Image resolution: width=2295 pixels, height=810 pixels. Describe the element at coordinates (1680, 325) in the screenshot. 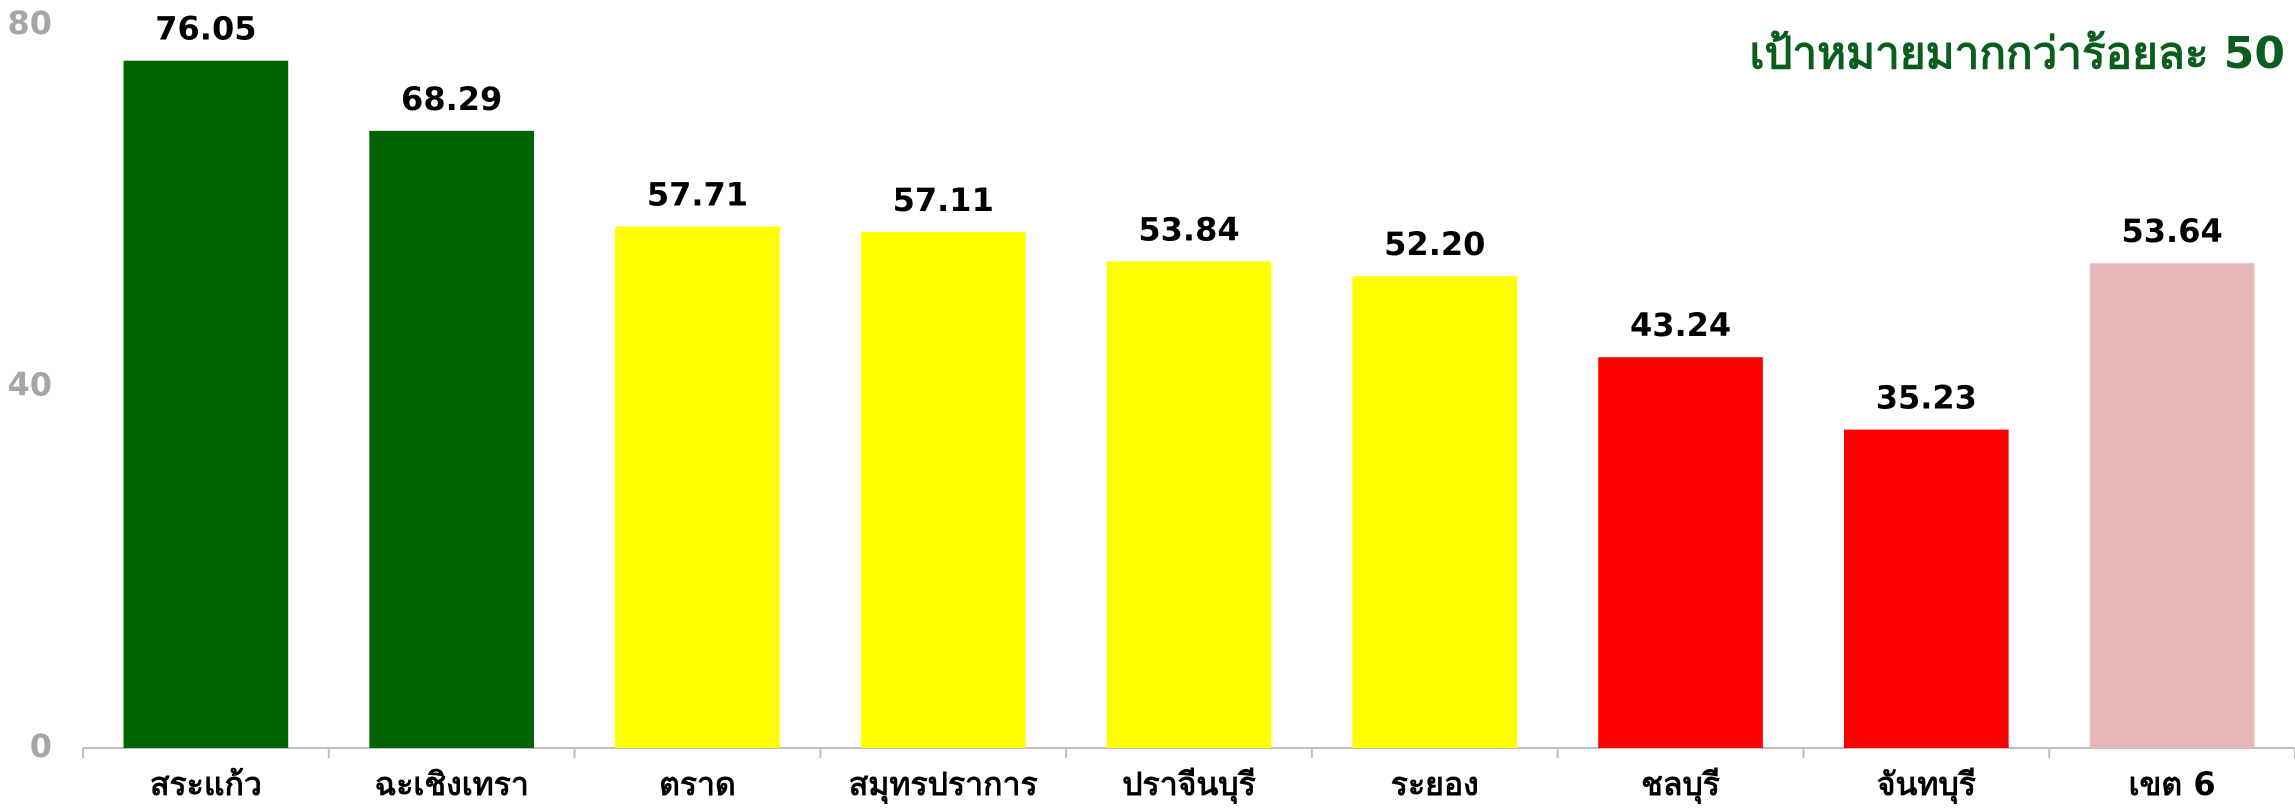

I see `data-label: 43.24` at that location.